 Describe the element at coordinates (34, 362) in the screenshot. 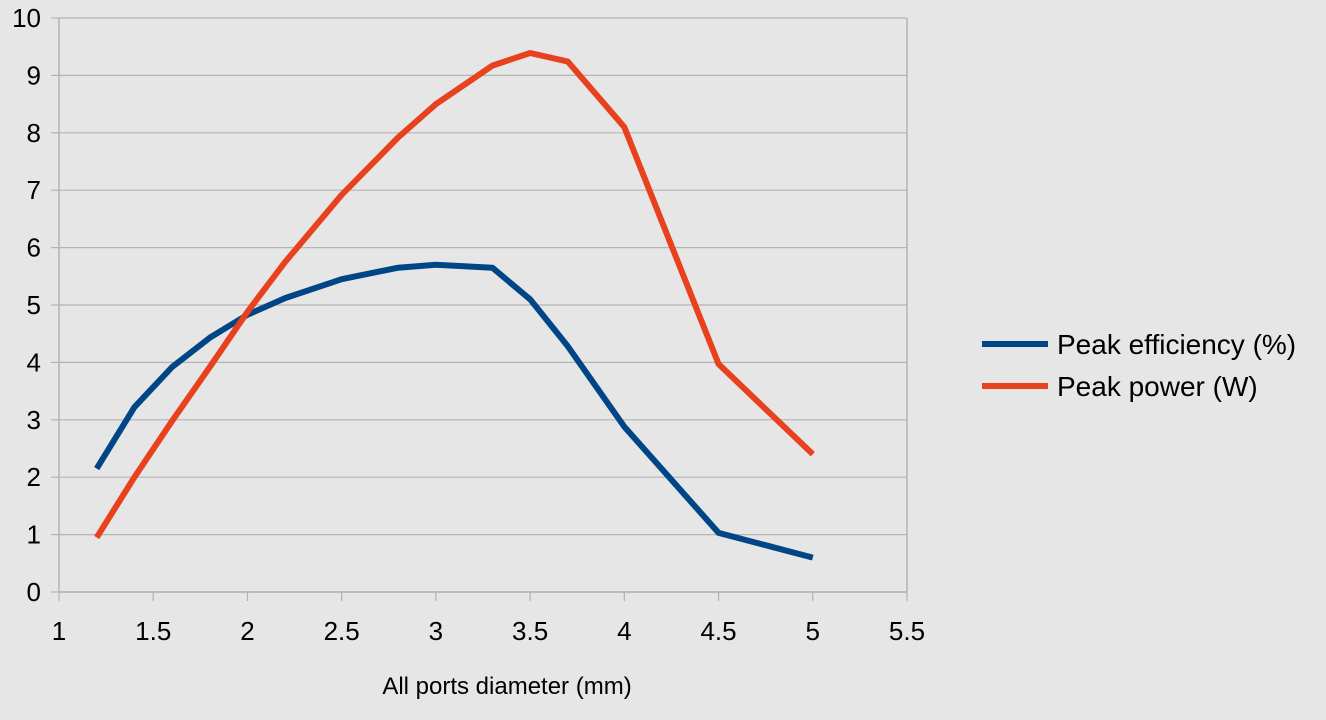

I see `y-tick-label: 4` at that location.